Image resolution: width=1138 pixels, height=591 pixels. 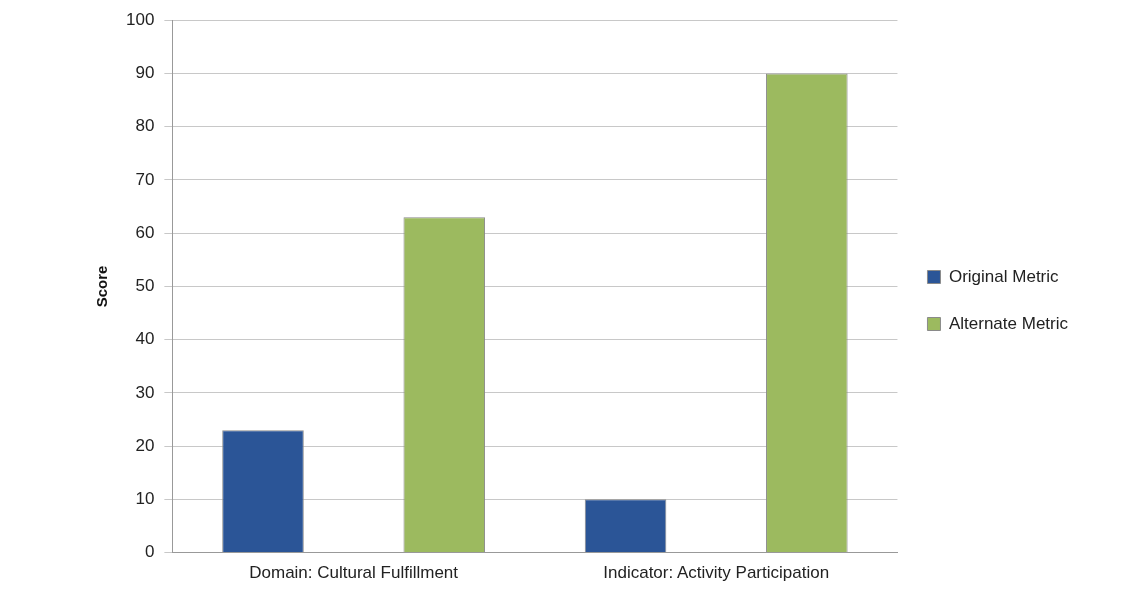 I want to click on y-tick-label: 90, so click(x=145, y=73).